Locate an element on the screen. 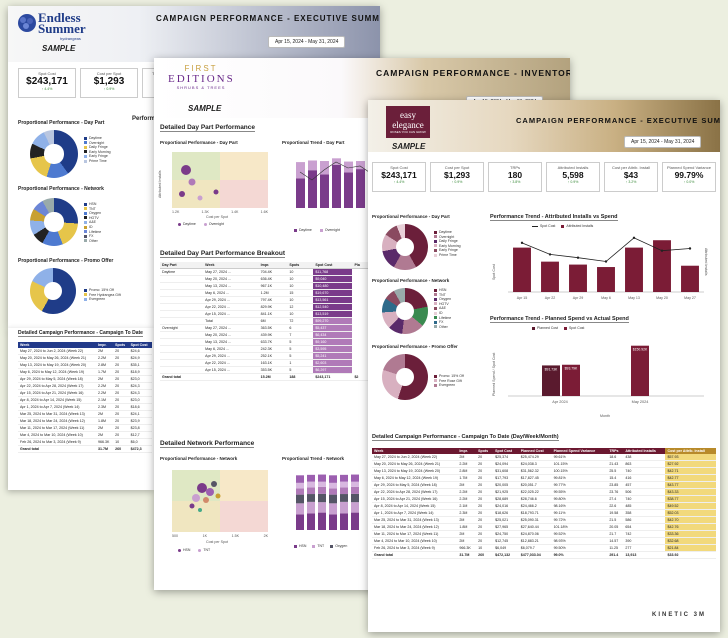  table-cell: 797.4K is located at coordinates (273, 300).